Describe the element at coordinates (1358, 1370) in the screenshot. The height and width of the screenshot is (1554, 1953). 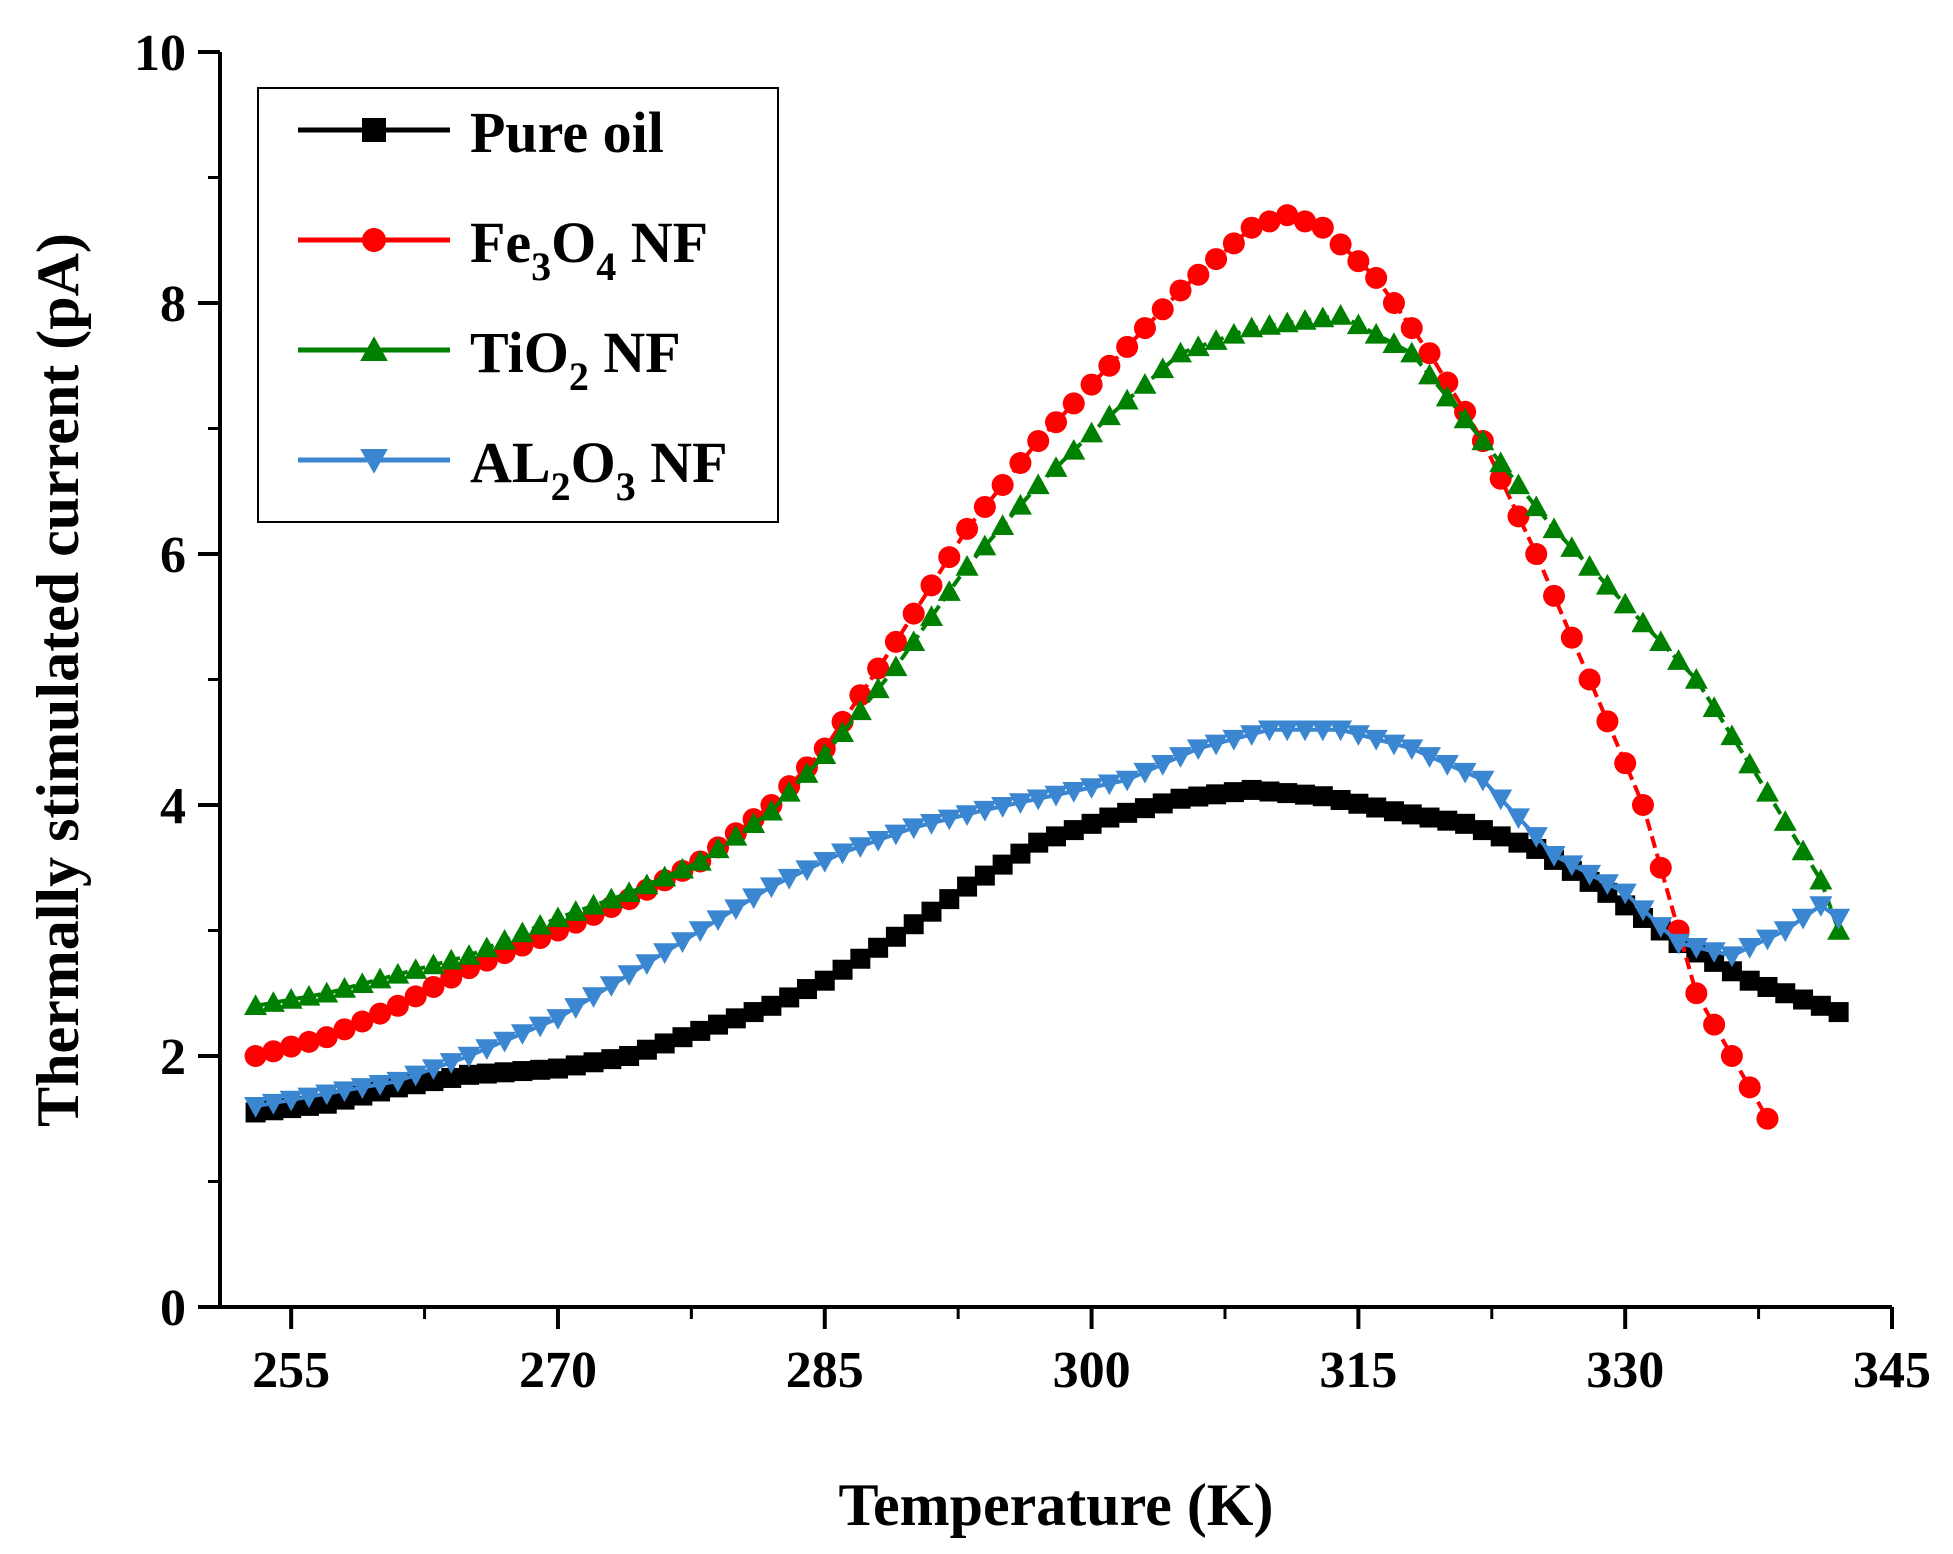
I see `x-tick-label: 315` at that location.